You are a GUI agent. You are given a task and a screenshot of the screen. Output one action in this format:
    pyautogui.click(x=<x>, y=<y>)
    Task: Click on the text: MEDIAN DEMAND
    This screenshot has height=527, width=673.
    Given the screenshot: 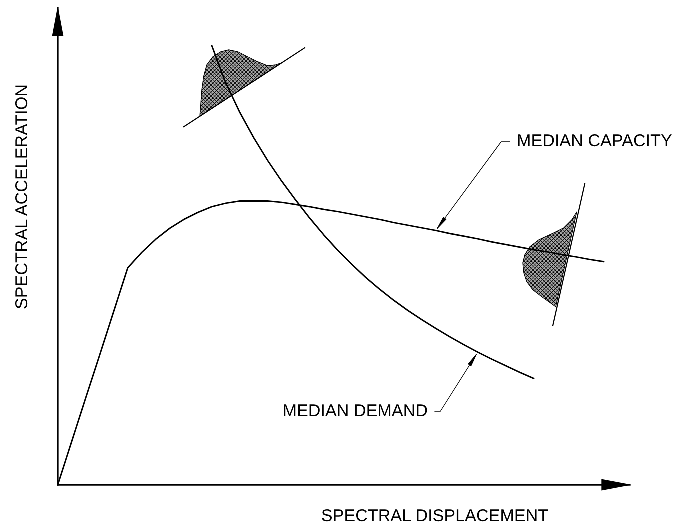 What is the action you would take?
    pyautogui.click(x=356, y=410)
    